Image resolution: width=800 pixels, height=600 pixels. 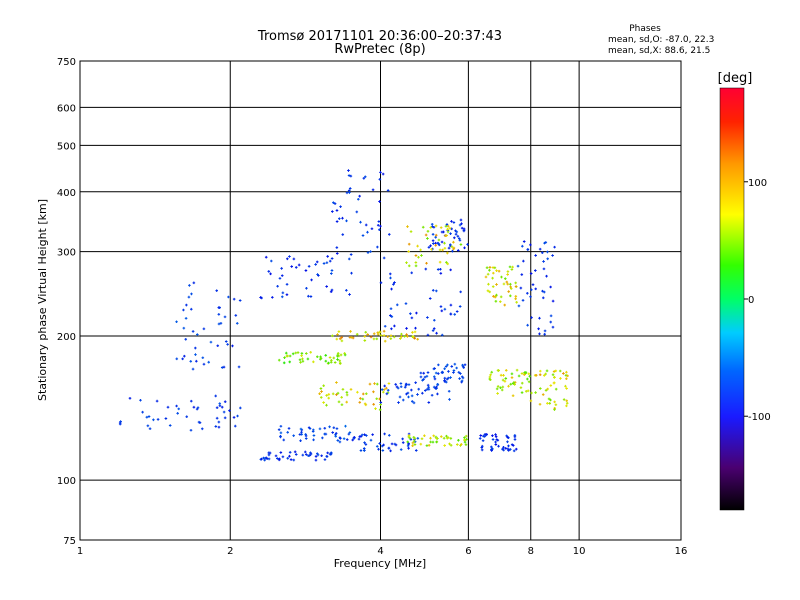 I want to click on x-tick-label: 8, so click(x=531, y=551).